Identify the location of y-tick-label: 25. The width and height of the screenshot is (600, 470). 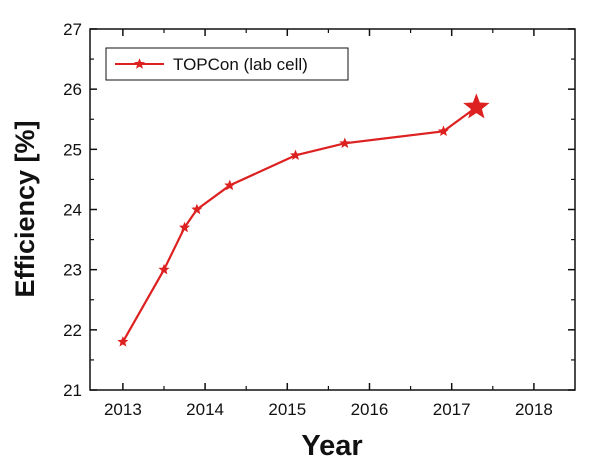
(72, 149).